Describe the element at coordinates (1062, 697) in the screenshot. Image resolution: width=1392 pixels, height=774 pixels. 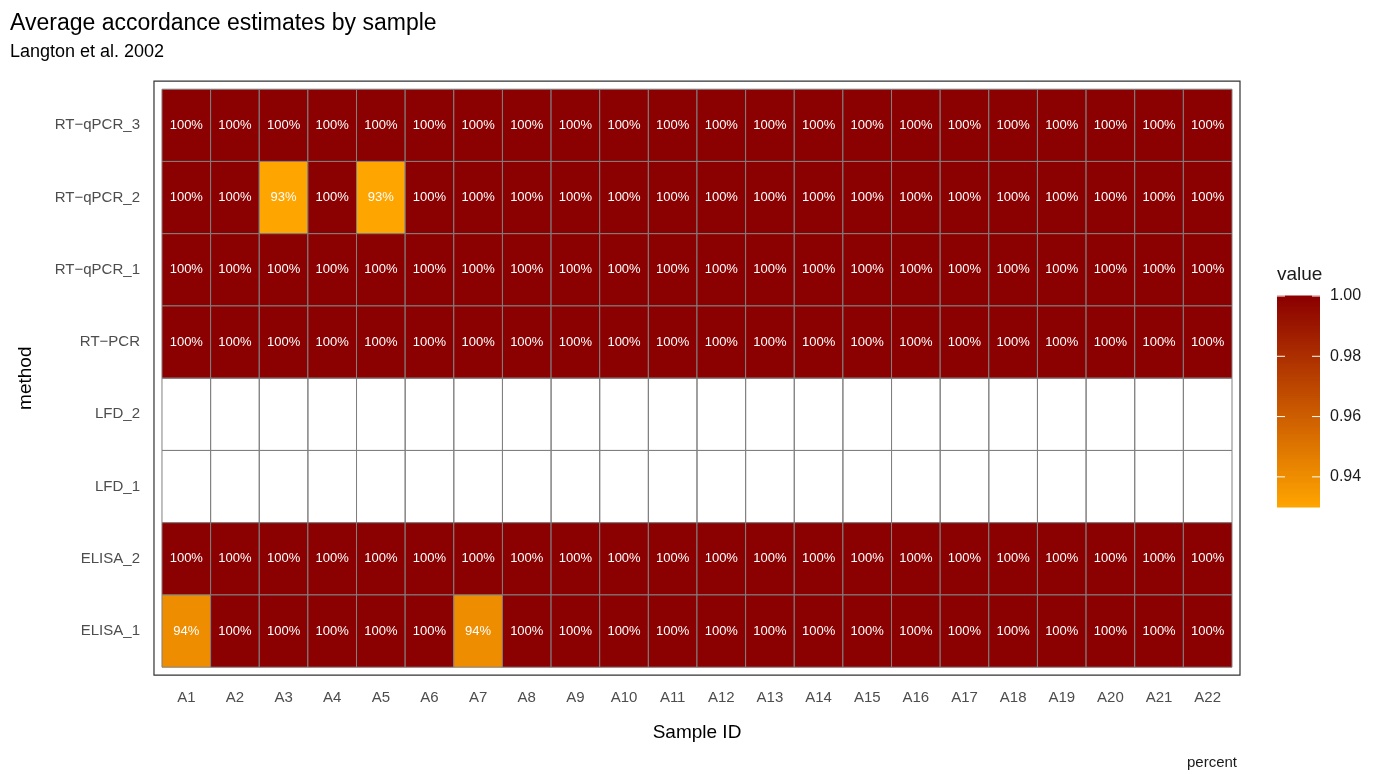
I see `x-tick-label: A19` at that location.